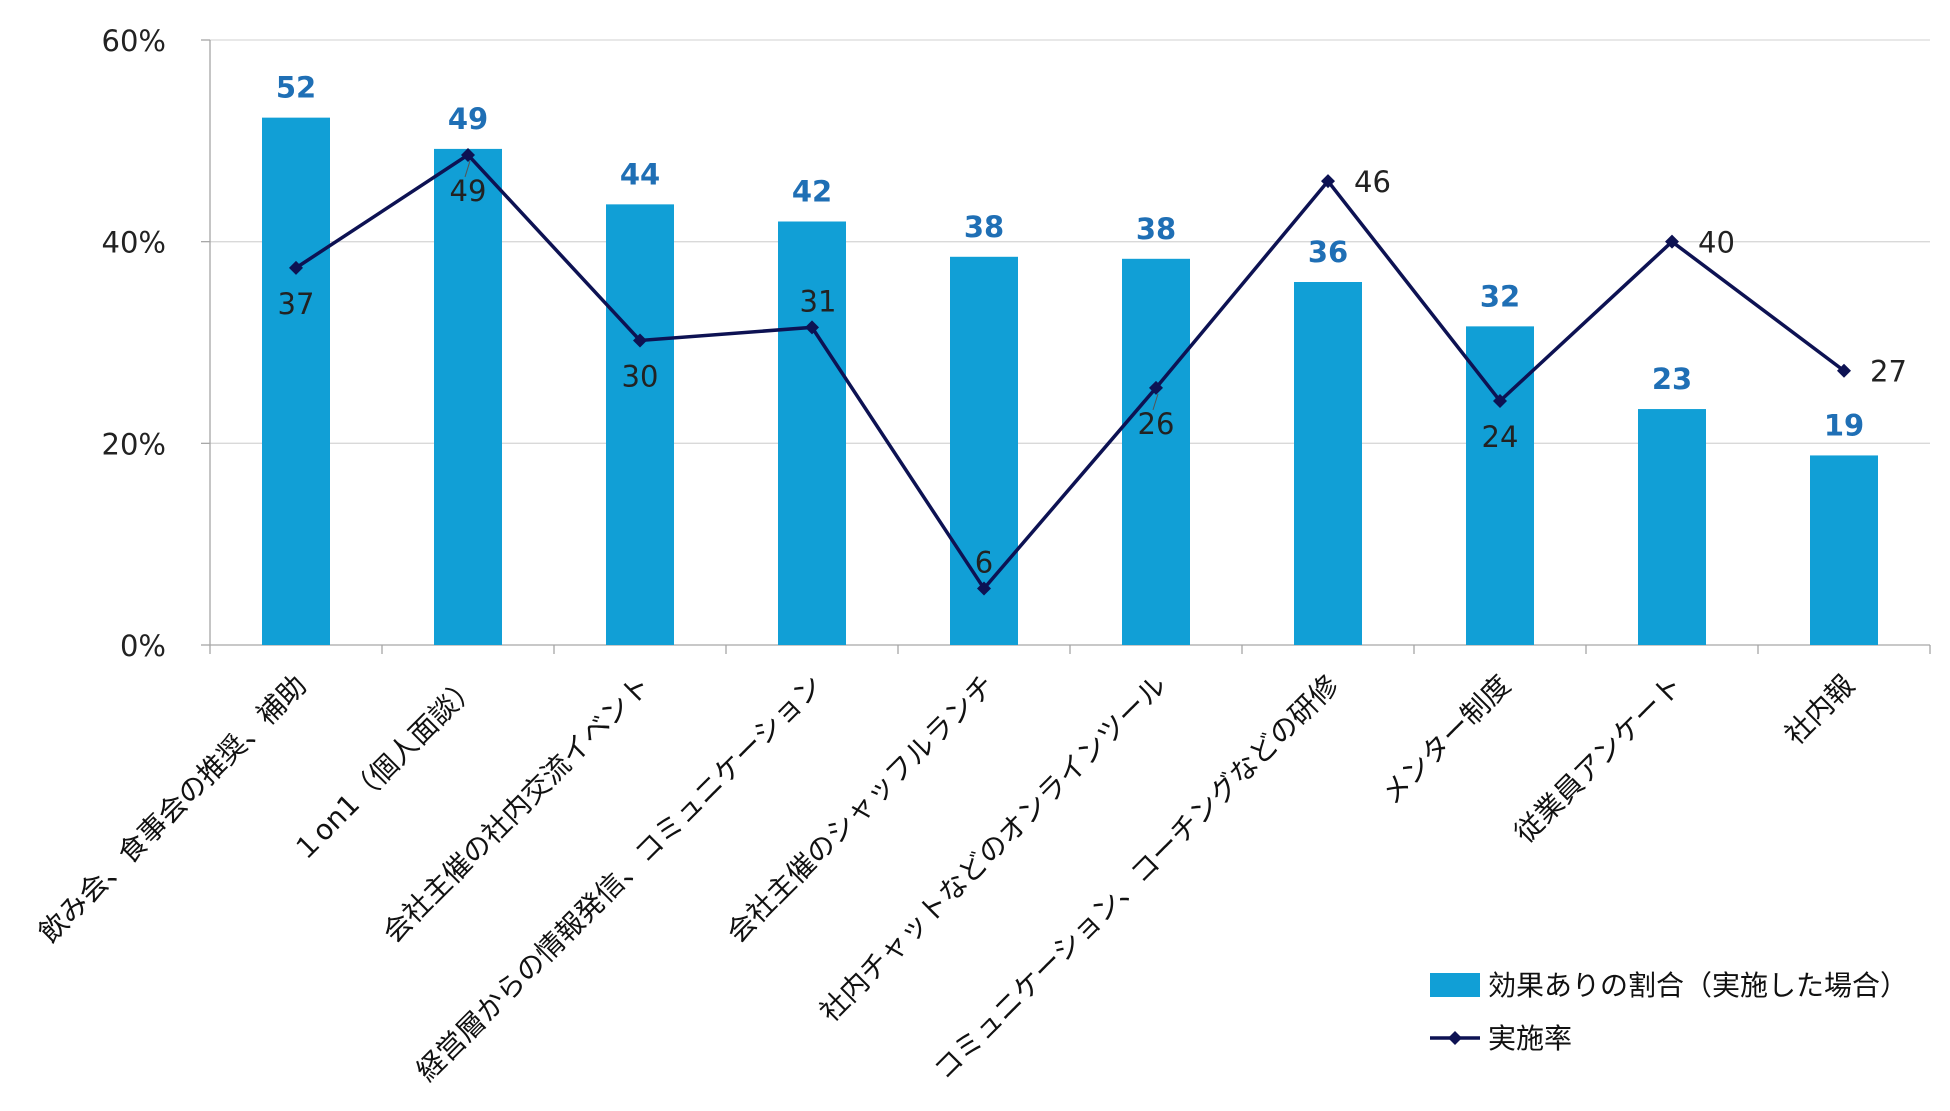  What do you see at coordinates (134, 41) in the screenshot?
I see `y-tick-label: 60%` at bounding box center [134, 41].